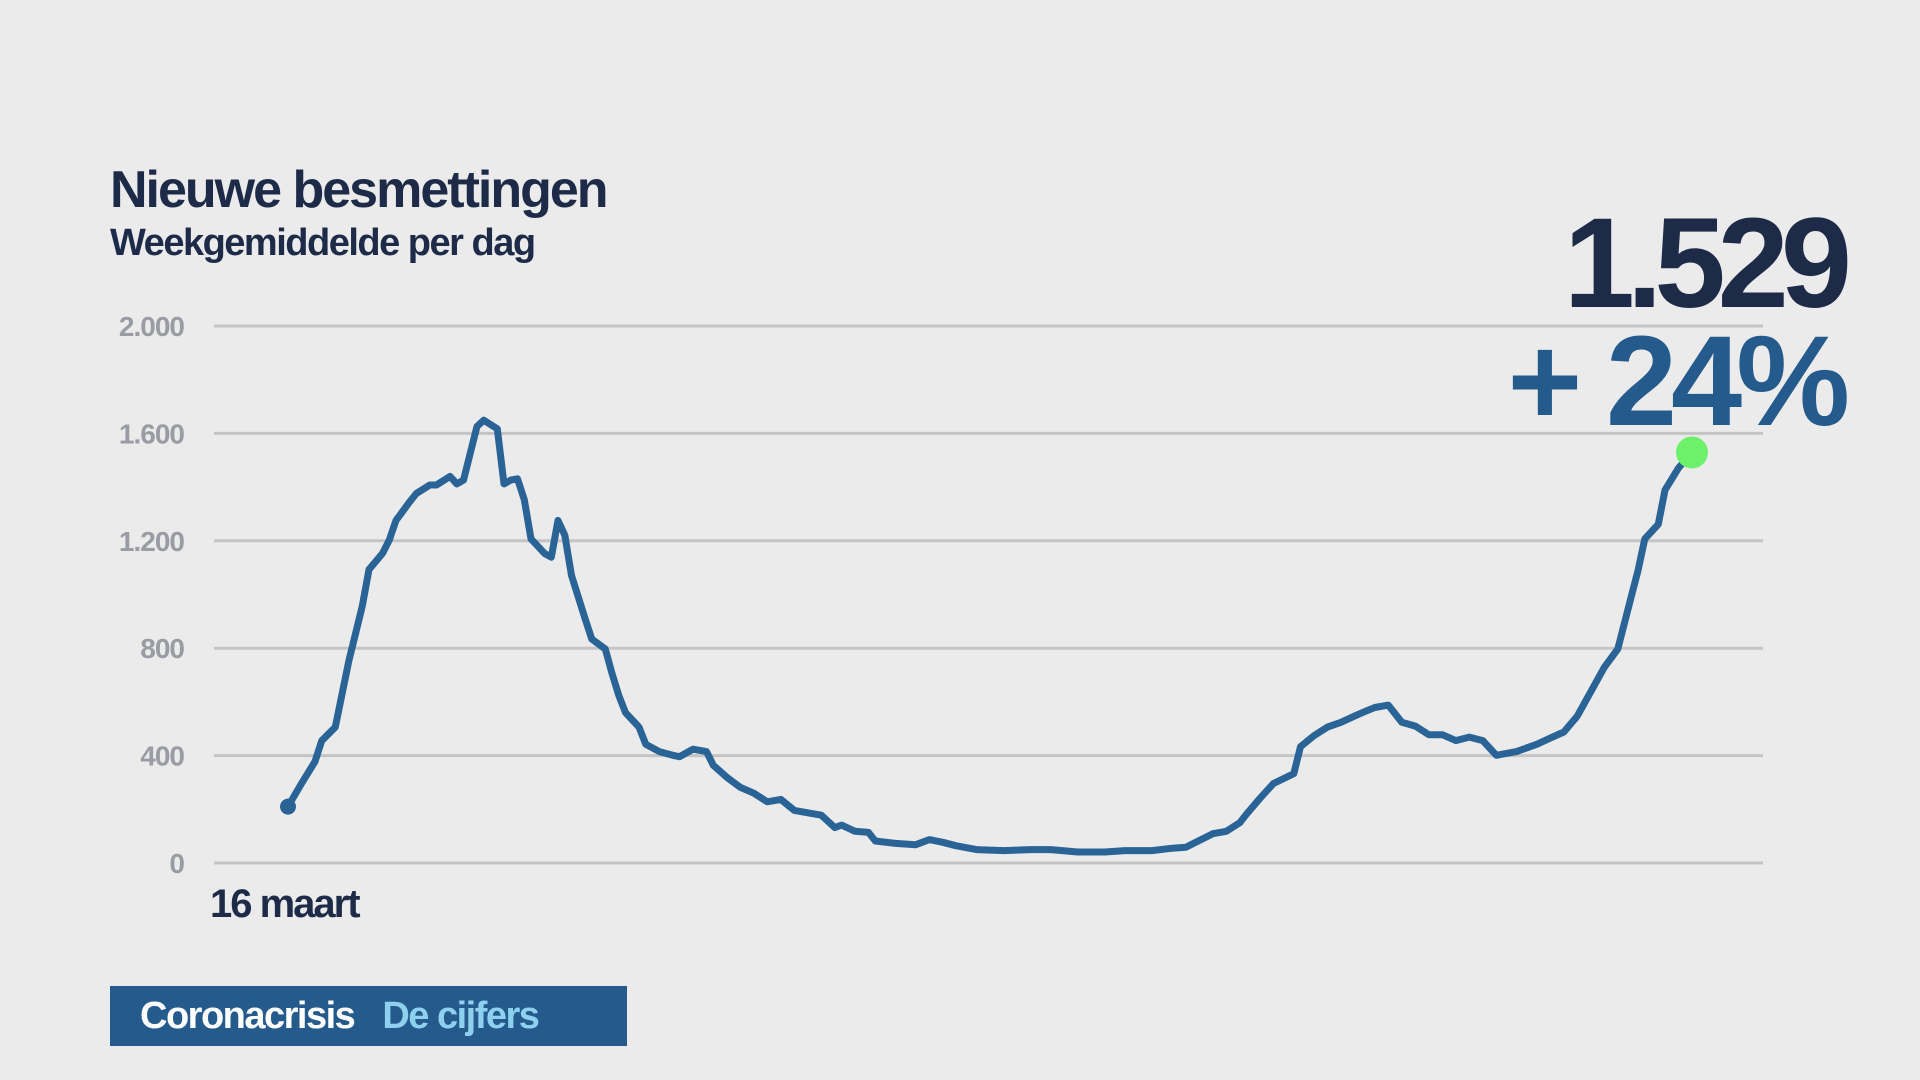  I want to click on y-tick-label: 800, so click(162, 648).